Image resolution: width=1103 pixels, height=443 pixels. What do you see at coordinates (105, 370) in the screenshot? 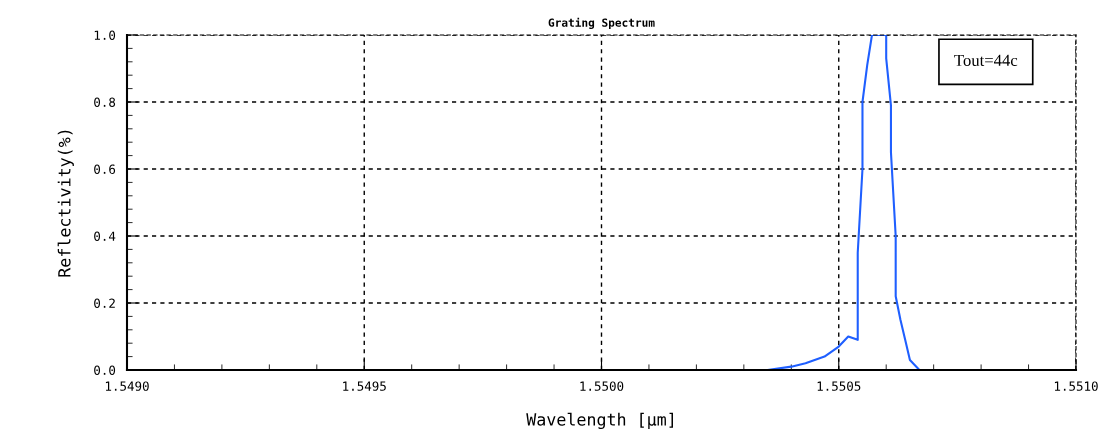
I see `y-tick-label: 0.0` at bounding box center [105, 370].